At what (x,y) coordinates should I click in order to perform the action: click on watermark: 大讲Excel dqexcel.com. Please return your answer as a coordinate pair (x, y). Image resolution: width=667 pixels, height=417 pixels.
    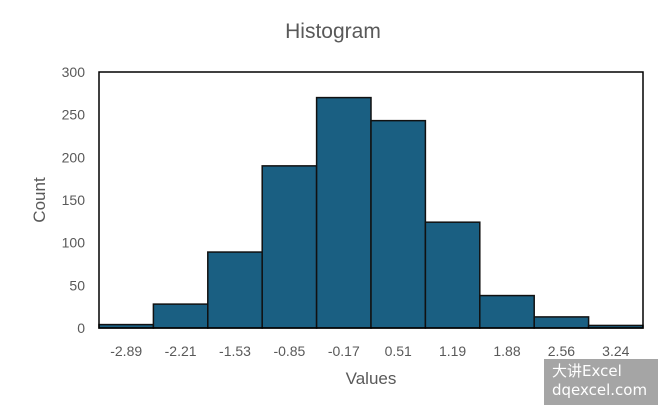
    Looking at the image, I should click on (601, 382).